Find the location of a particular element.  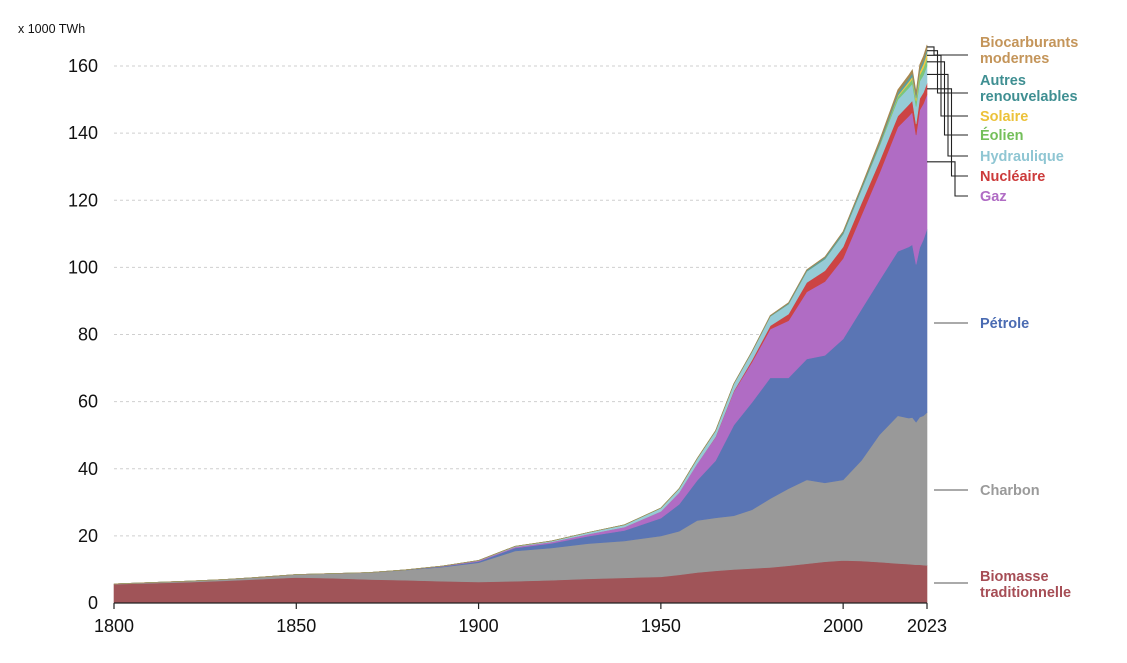

legend-label-2: Solaire is located at coordinates (1004, 117).